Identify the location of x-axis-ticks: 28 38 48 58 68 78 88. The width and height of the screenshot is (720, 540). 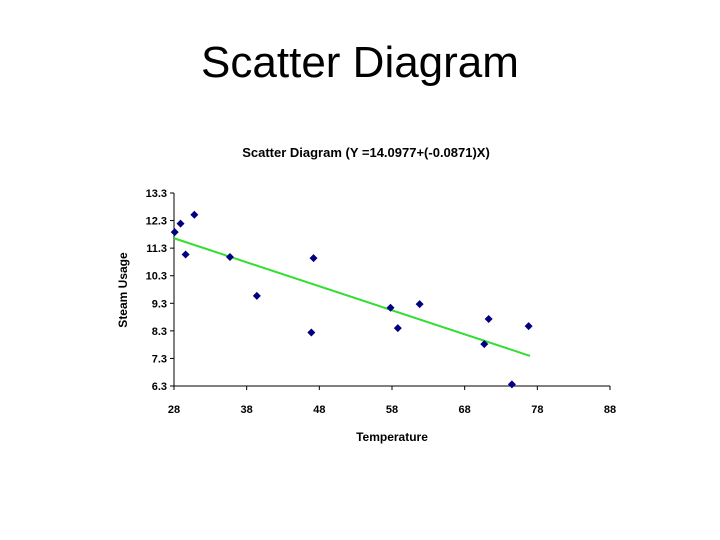
(392, 401).